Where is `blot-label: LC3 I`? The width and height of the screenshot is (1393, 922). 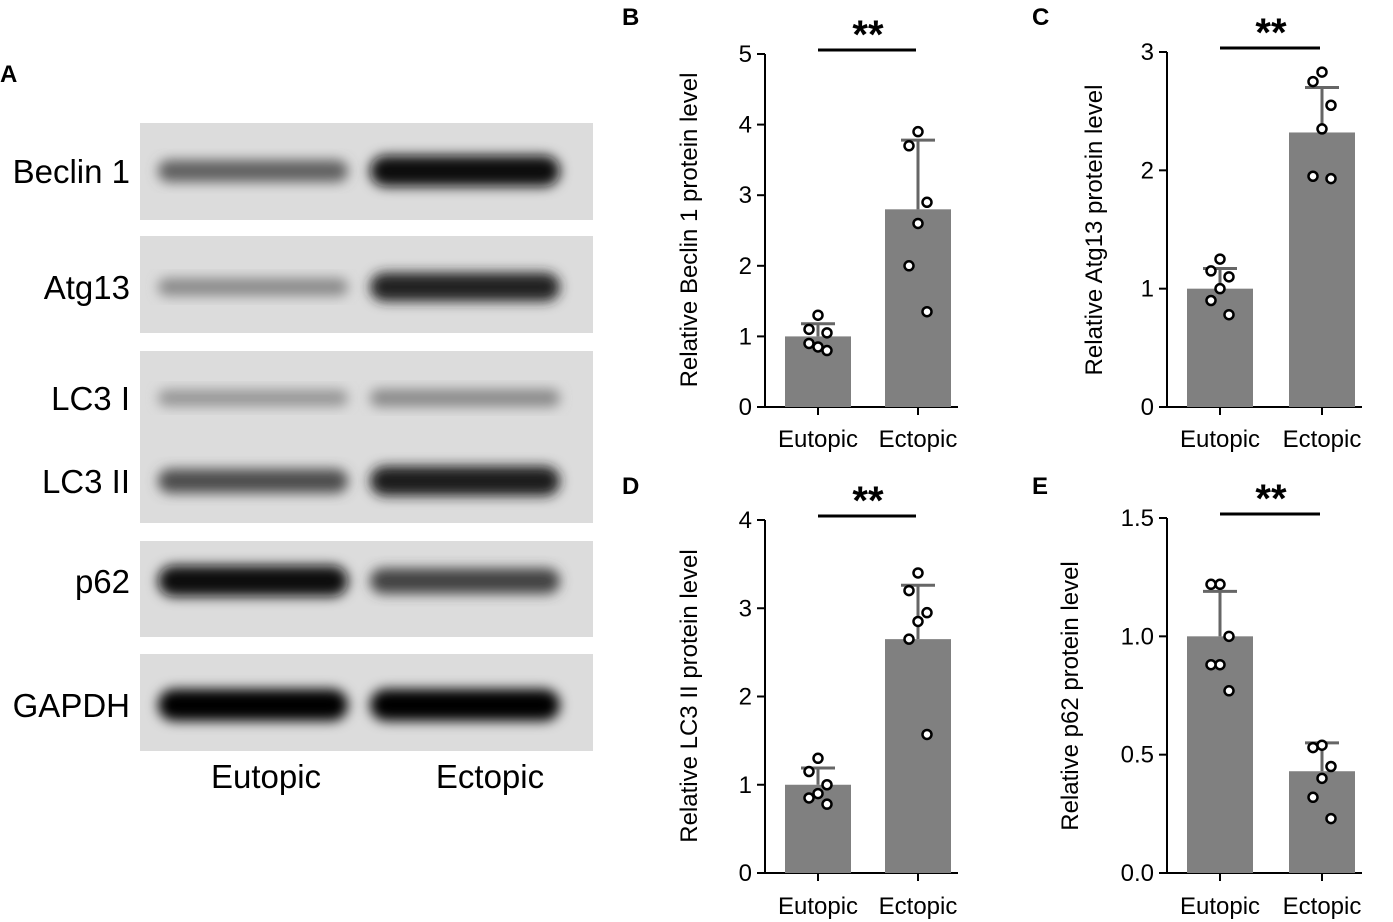
blot-label: LC3 I is located at coordinates (90, 398).